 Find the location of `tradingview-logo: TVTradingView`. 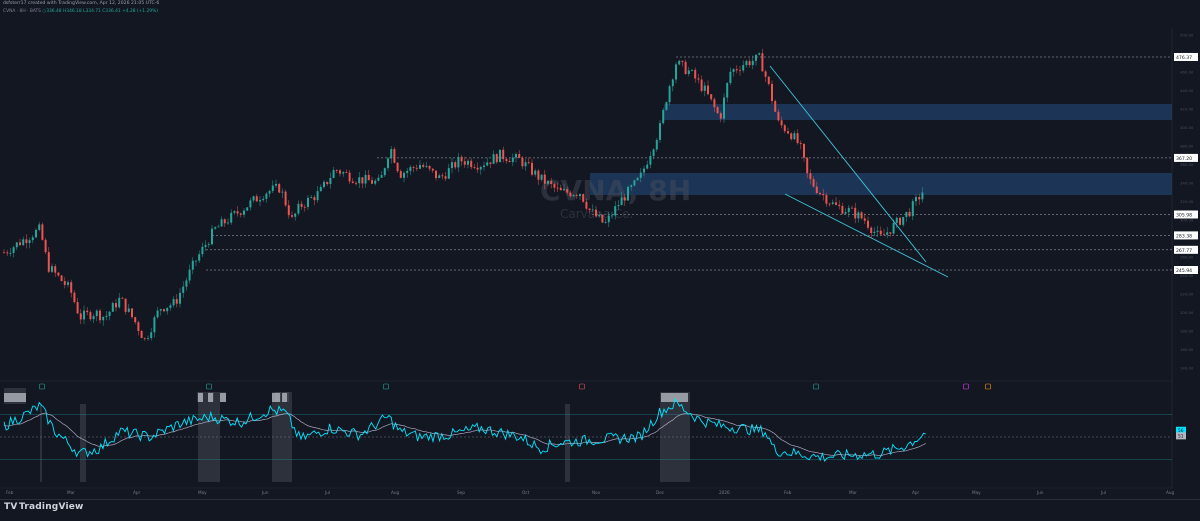

tradingview-logo: TVTradingView is located at coordinates (44, 507).